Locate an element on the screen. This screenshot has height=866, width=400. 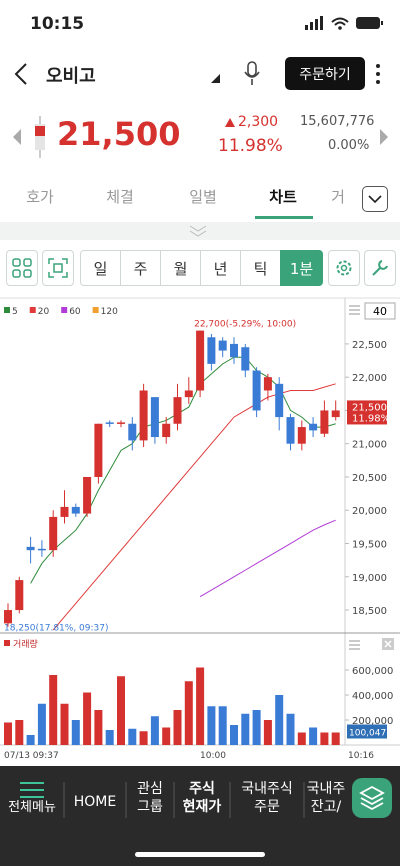
tab: 거 is located at coordinates (338, 197).